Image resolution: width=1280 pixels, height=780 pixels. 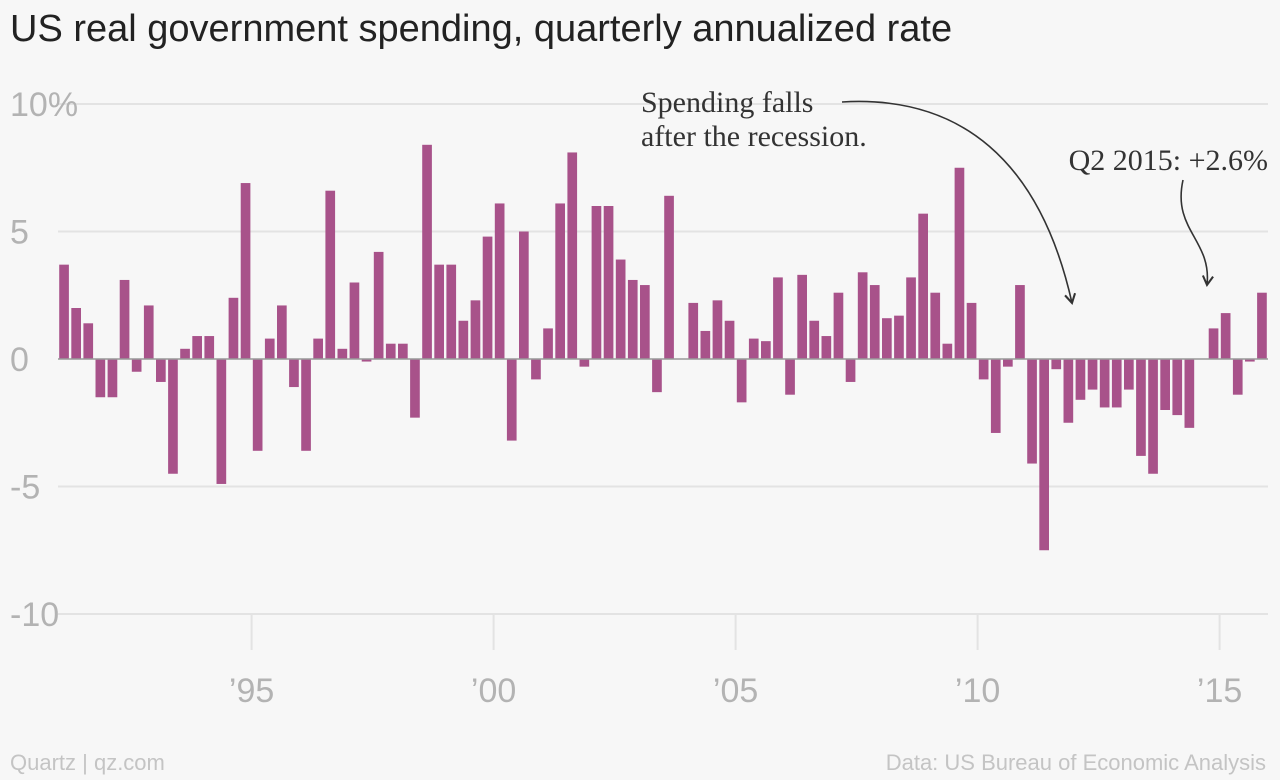 I want to click on x-axis-ticks: ’95 ’00 ’05 ’10 ’15, so click(x=735, y=662).